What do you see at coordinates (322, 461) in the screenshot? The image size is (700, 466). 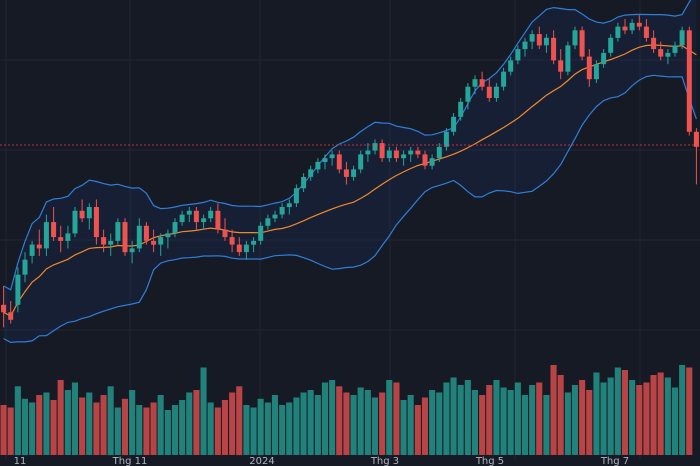 I see `x-axis-labels: 11 Thg 11 2024 Thg 3 Thg 5 Thg 7` at bounding box center [322, 461].